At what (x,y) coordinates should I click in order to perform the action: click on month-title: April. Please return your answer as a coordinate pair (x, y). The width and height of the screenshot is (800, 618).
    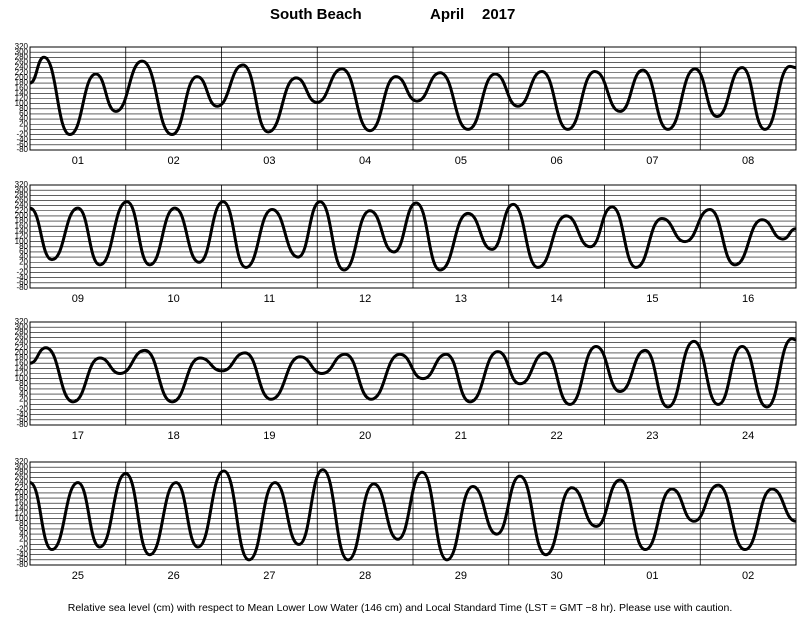
    Looking at the image, I should click on (447, 14).